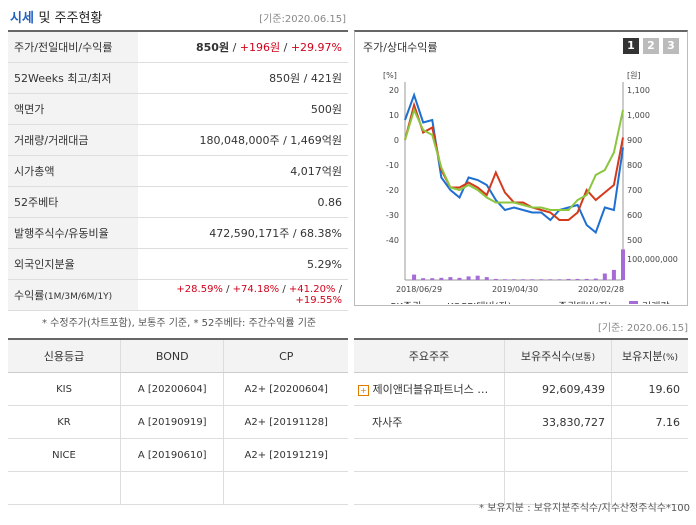 This screenshot has width=696, height=525. Describe the element at coordinates (73, 171) in the screenshot. I see `row-label: 시가총액` at that location.